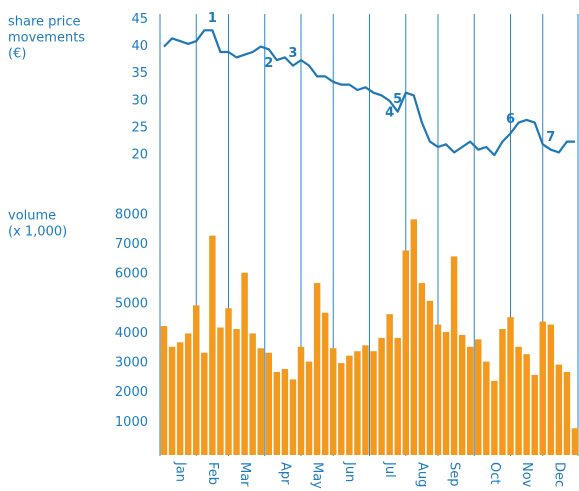 Image resolution: width=579 pixels, height=491 pixels. What do you see at coordinates (494, 473) in the screenshot?
I see `x-tick-label: Oct` at bounding box center [494, 473].